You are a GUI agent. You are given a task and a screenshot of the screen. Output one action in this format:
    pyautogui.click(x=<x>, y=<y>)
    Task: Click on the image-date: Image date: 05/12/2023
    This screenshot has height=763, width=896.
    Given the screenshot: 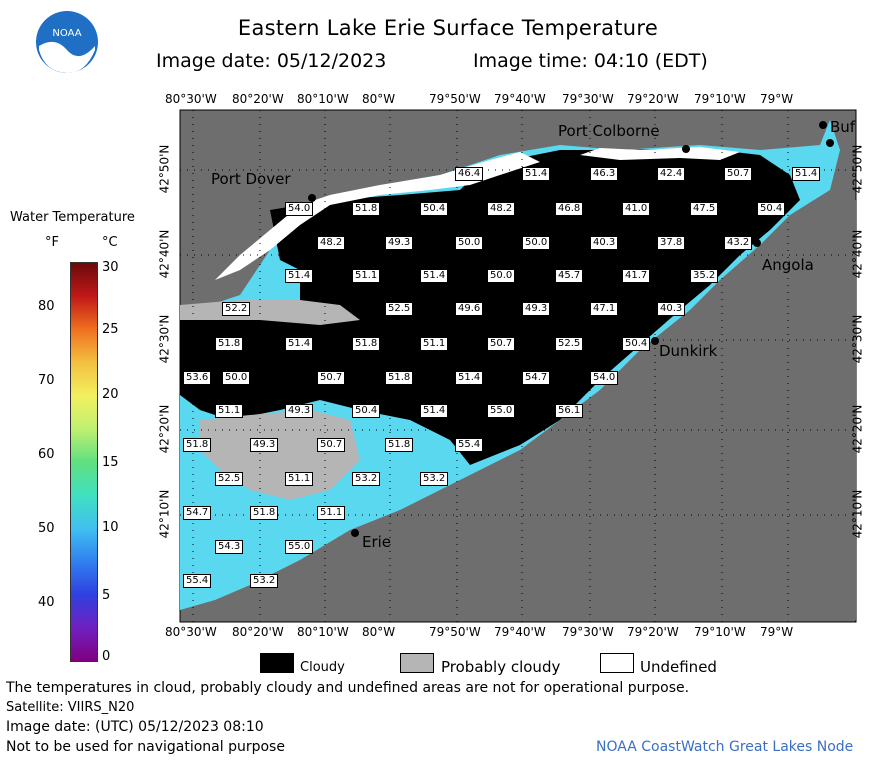 What is the action you would take?
    pyautogui.click(x=271, y=61)
    